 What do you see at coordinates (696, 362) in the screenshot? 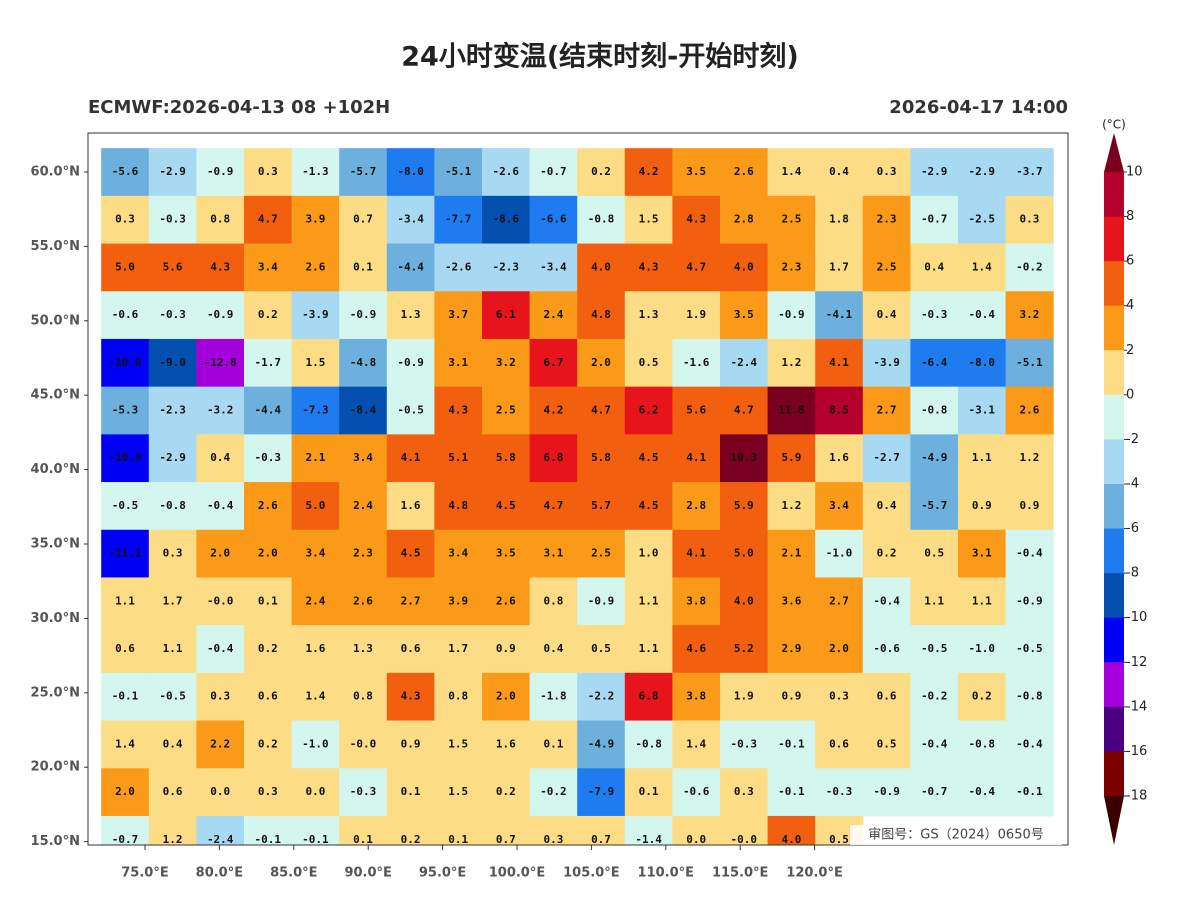
I see `grid-value: -1.6` at bounding box center [696, 362].